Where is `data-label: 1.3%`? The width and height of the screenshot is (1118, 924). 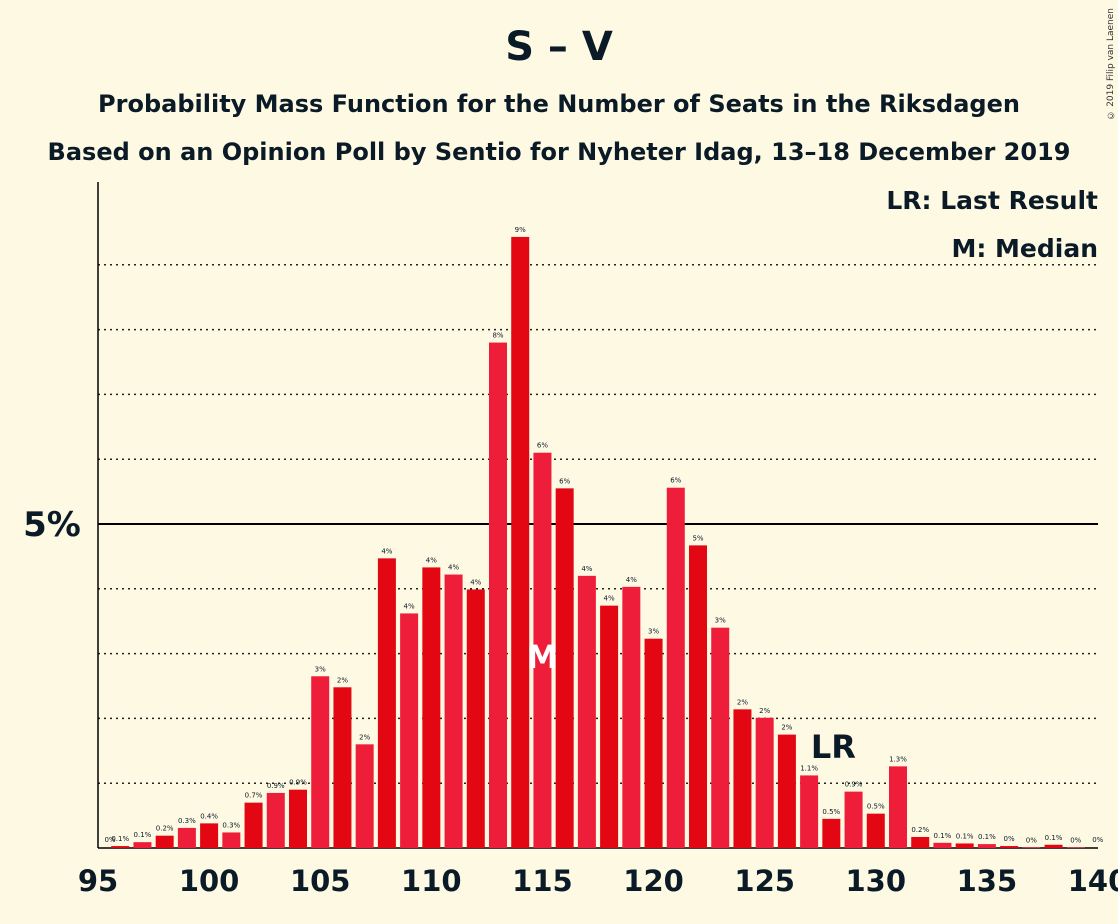 data-label: 1.3% is located at coordinates (898, 759).